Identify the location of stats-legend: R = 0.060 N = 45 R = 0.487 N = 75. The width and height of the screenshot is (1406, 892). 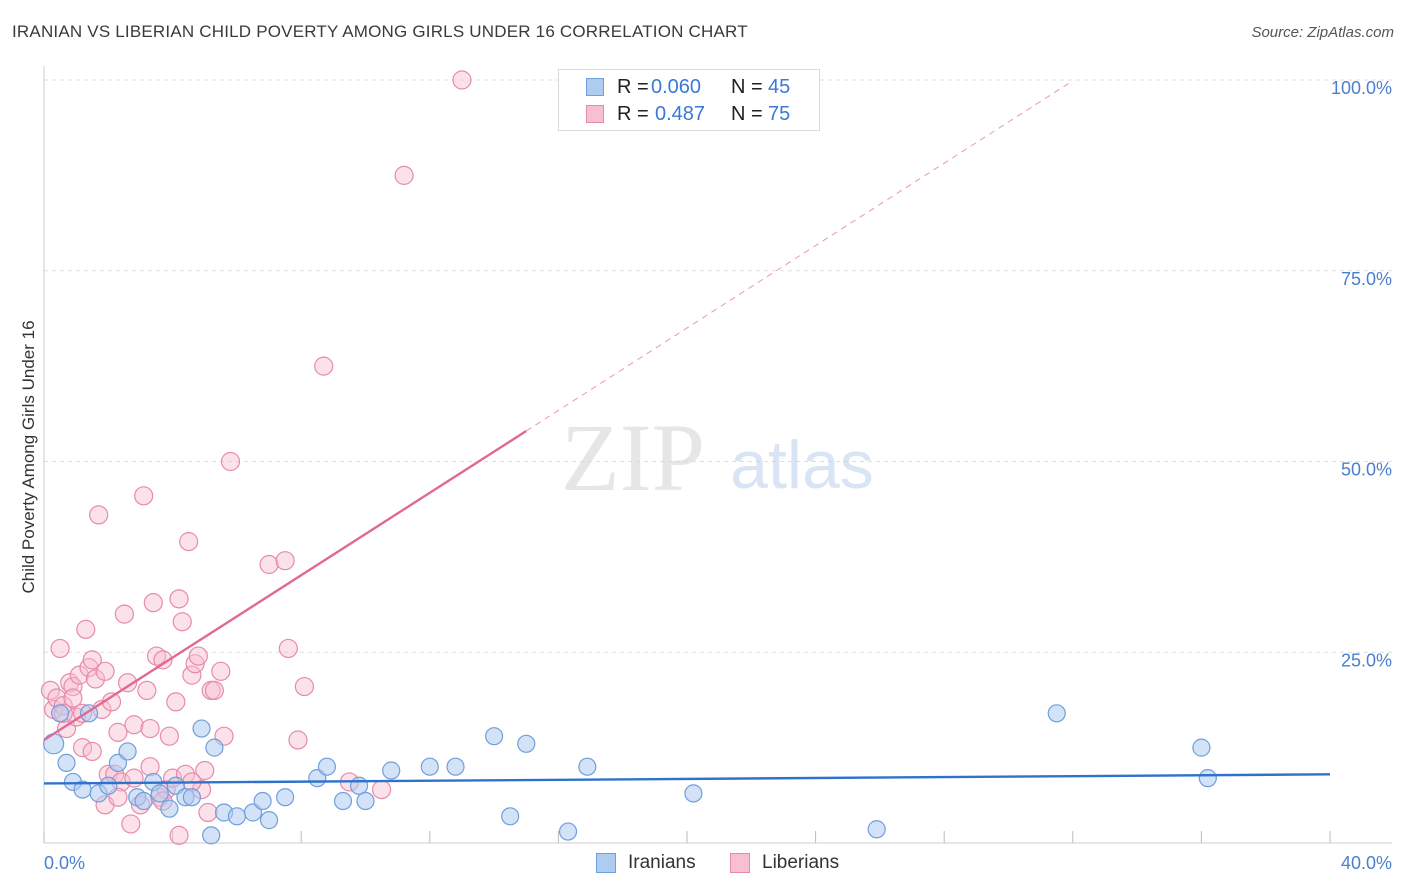
(689, 100).